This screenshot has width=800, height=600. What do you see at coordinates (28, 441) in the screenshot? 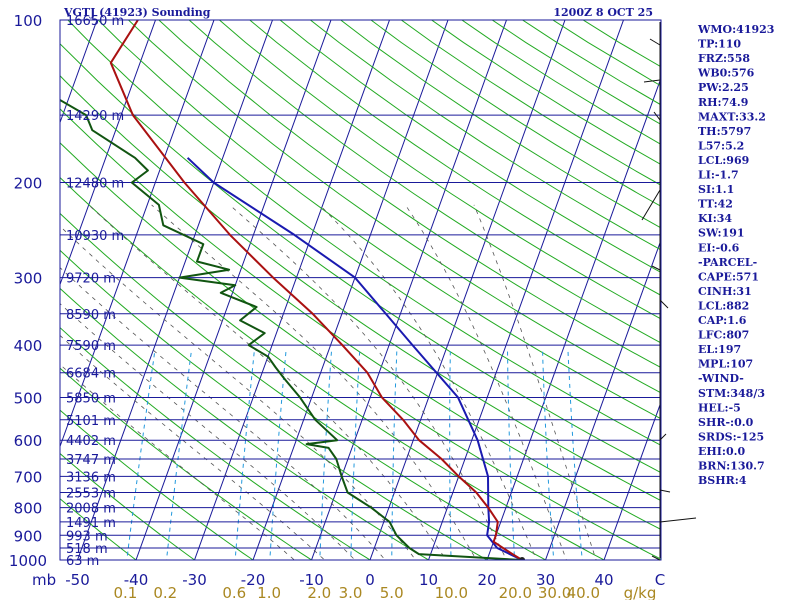
I see `pressure-label: 600` at bounding box center [28, 441].